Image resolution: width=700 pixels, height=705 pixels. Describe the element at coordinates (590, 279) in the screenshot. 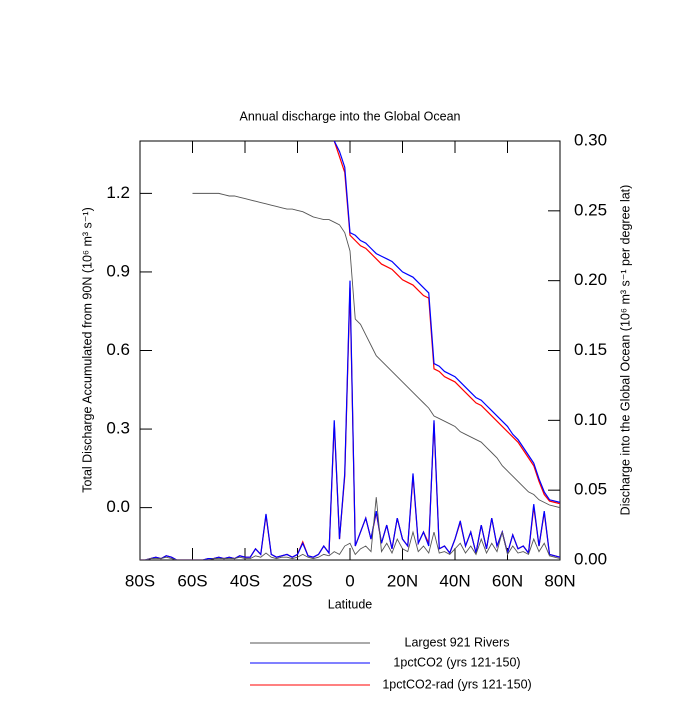

I see `y2-tick-label: 0.20` at that location.